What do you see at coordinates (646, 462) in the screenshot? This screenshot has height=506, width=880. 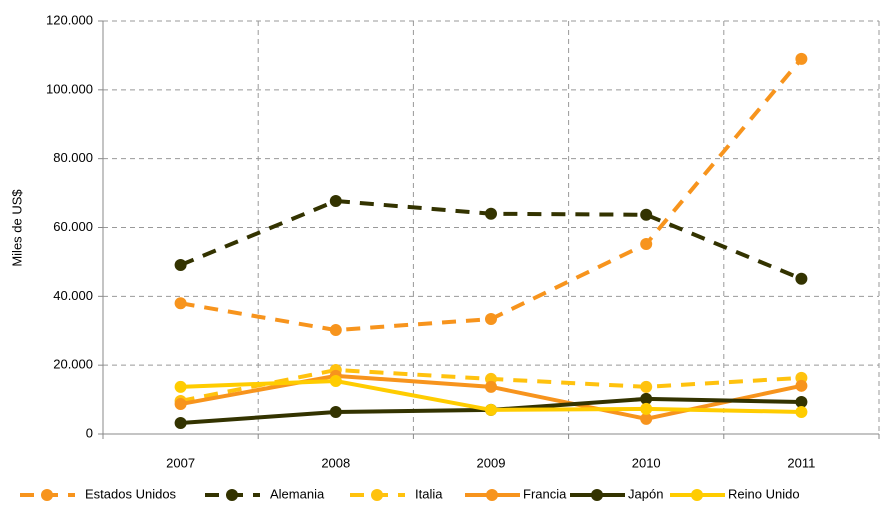 I see `x-tick-label: 2010` at bounding box center [646, 462].